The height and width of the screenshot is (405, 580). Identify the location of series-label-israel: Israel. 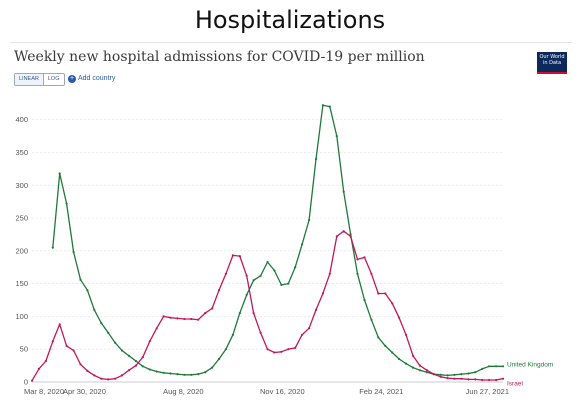
(515, 384).